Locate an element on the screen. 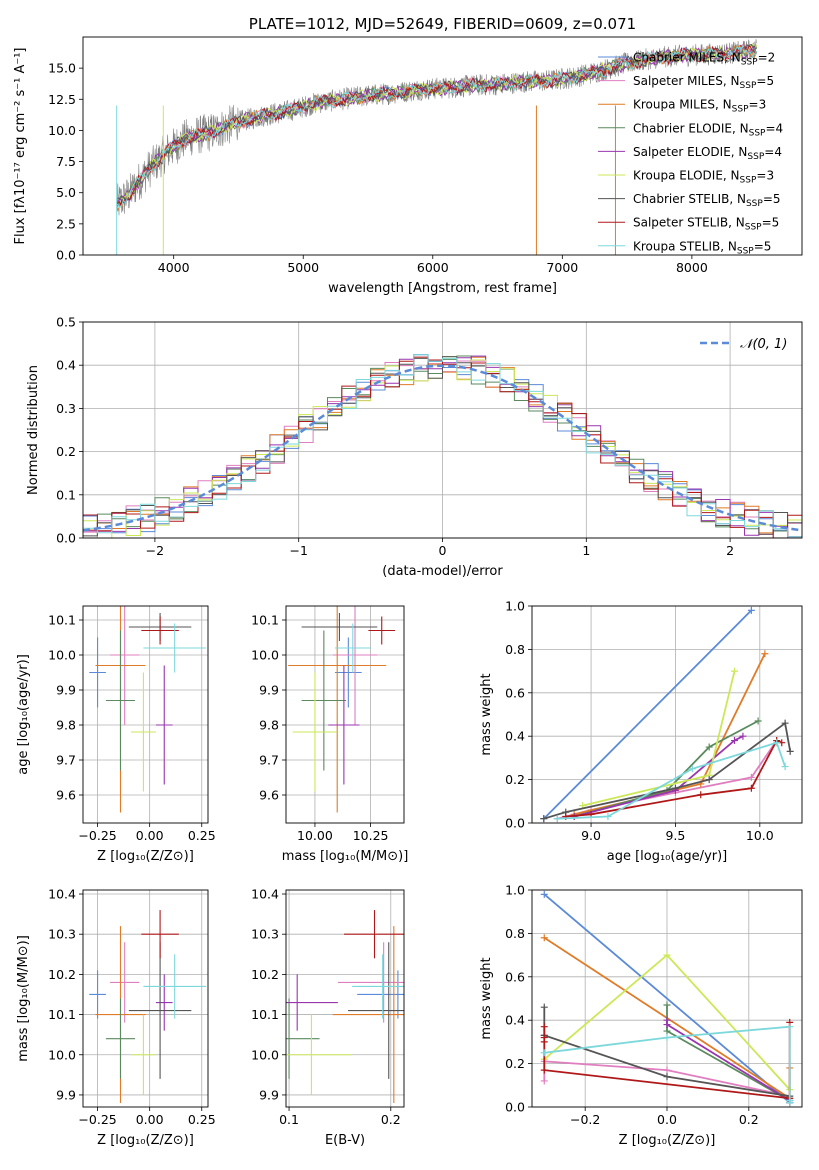 The image size is (819, 1170). y-axis-label: mass [log₁₀(M/M⊙)] is located at coordinates (23, 998).